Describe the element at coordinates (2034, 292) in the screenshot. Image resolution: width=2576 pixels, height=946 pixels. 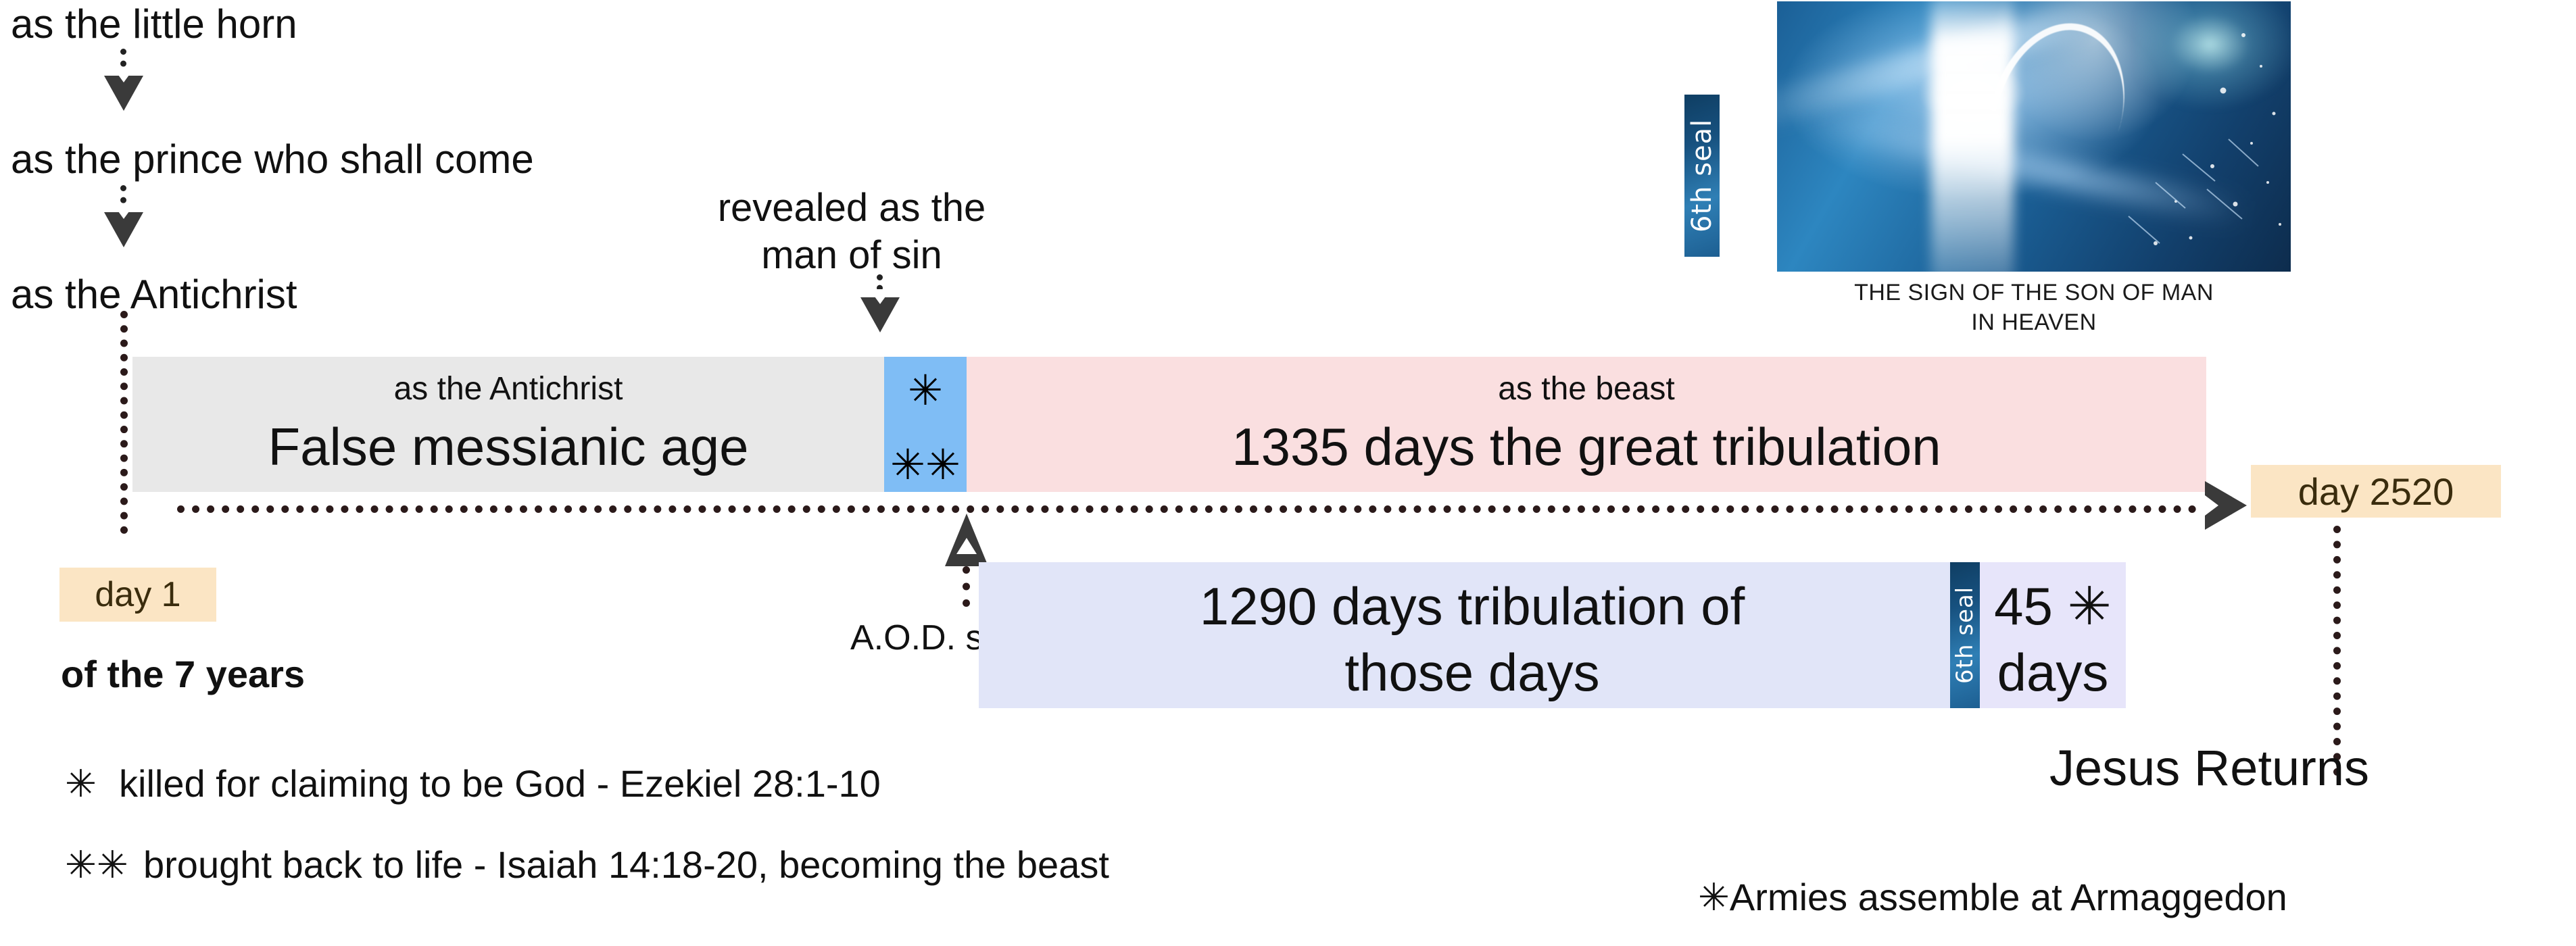
I see `picture-caption-line1: THE SIGN OF THE SON OF MAN` at that location.